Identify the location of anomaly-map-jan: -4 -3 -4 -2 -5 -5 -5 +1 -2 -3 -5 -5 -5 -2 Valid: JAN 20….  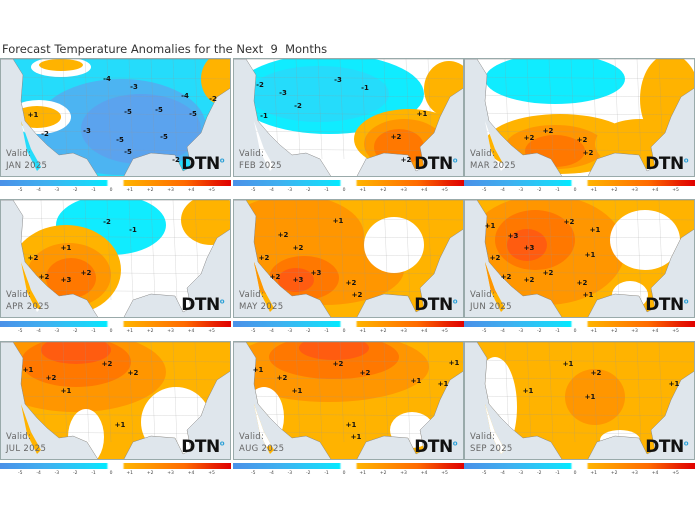
(115, 117).